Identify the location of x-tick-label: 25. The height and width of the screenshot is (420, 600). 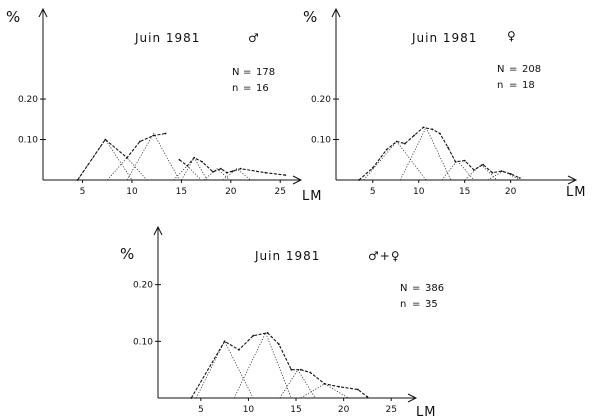
(390, 410).